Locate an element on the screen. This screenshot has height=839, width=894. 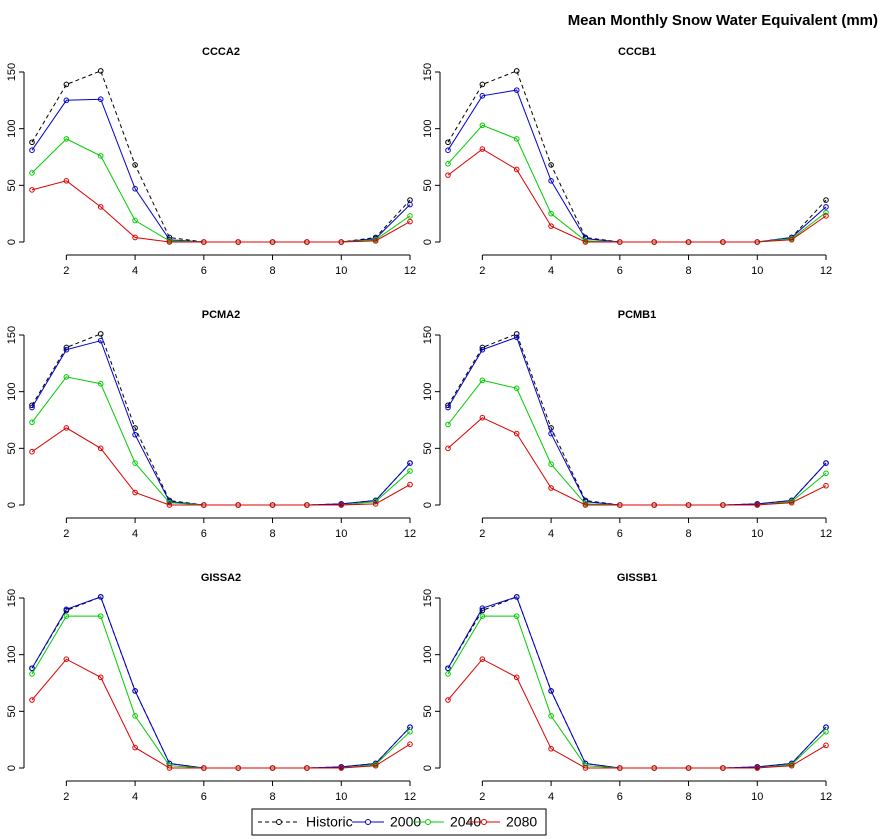
x-tick-label: 8 is located at coordinates (688, 534).